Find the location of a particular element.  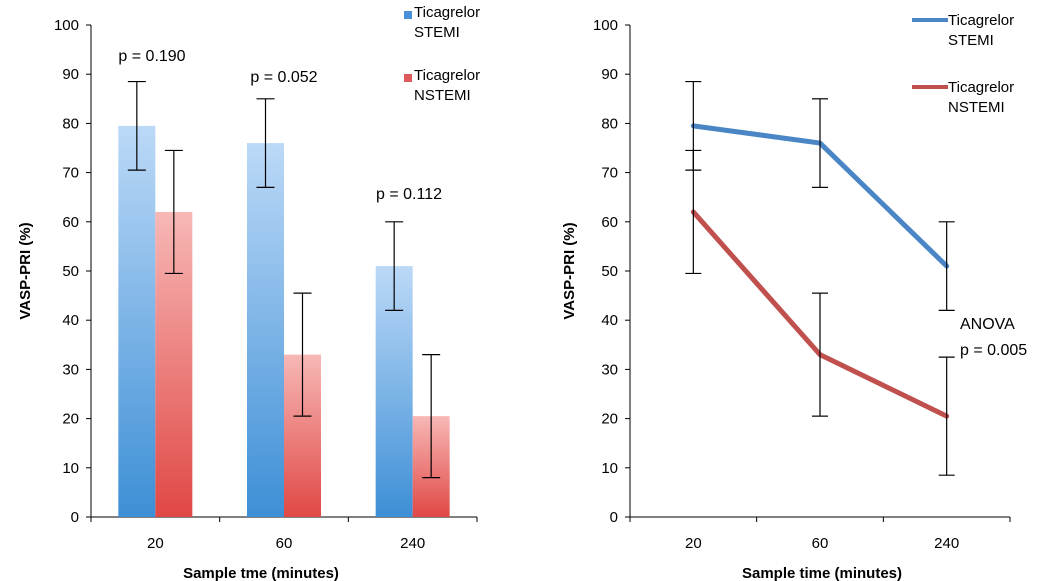

x-axis-title: Sample tme (minutes) is located at coordinates (261, 573).